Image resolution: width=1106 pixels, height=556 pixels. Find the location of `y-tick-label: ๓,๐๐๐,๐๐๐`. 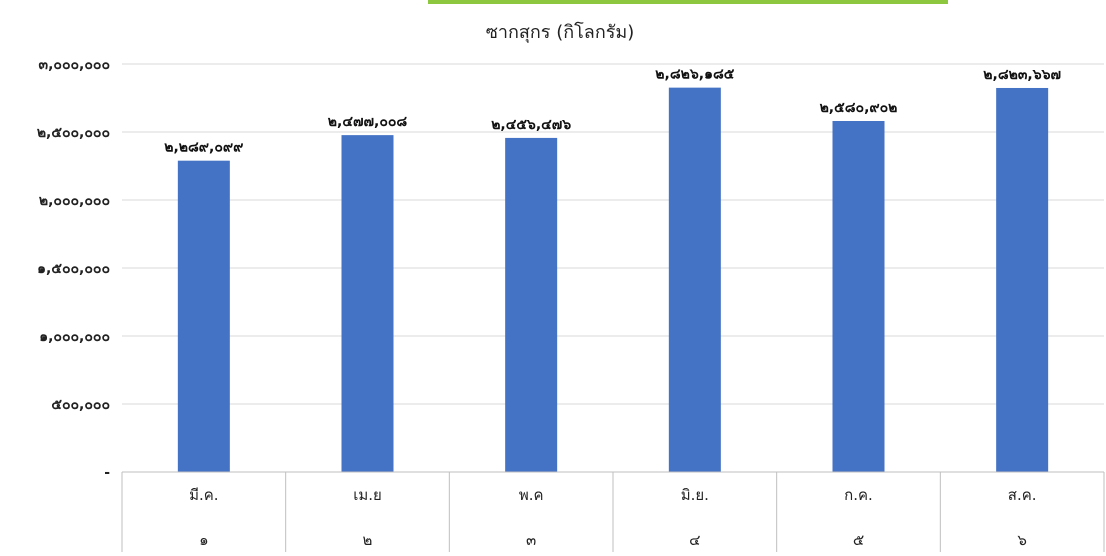

y-tick-label: ๓,๐๐๐,๐๐๐ is located at coordinates (74, 65).